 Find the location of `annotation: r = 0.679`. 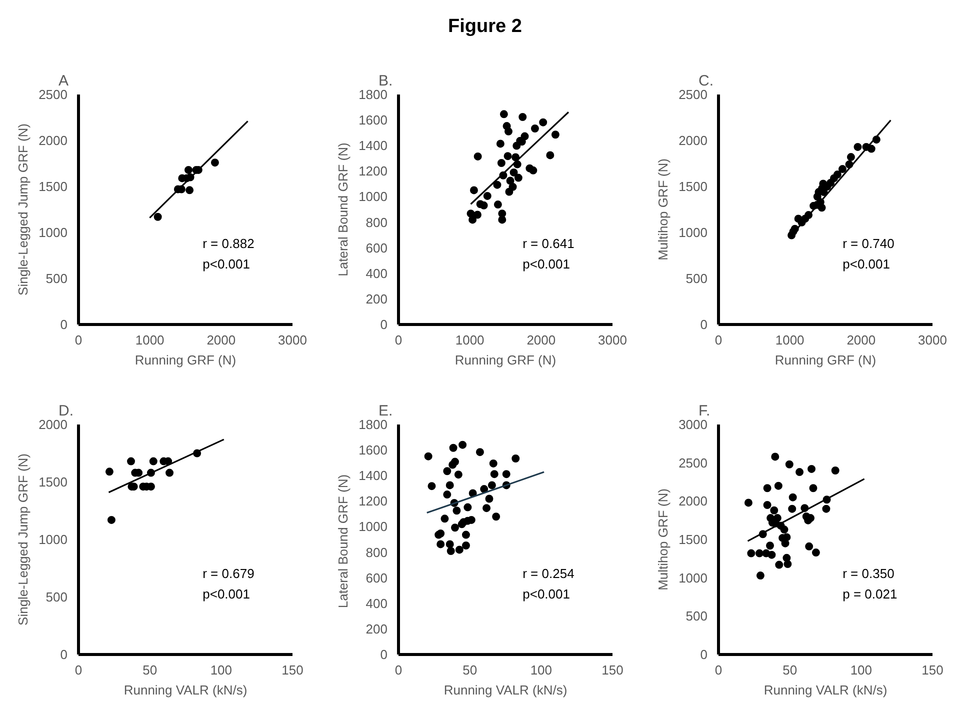

annotation: r = 0.679 is located at coordinates (228, 573).